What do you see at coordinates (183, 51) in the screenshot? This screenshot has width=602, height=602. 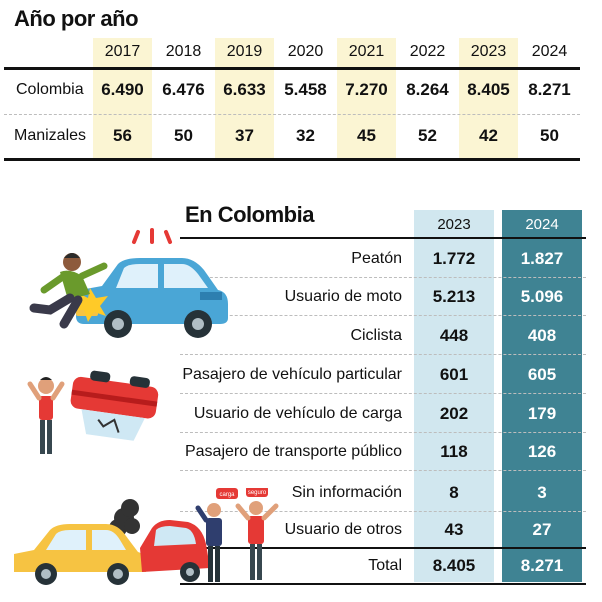 I see `year-header: 2018` at bounding box center [183, 51].